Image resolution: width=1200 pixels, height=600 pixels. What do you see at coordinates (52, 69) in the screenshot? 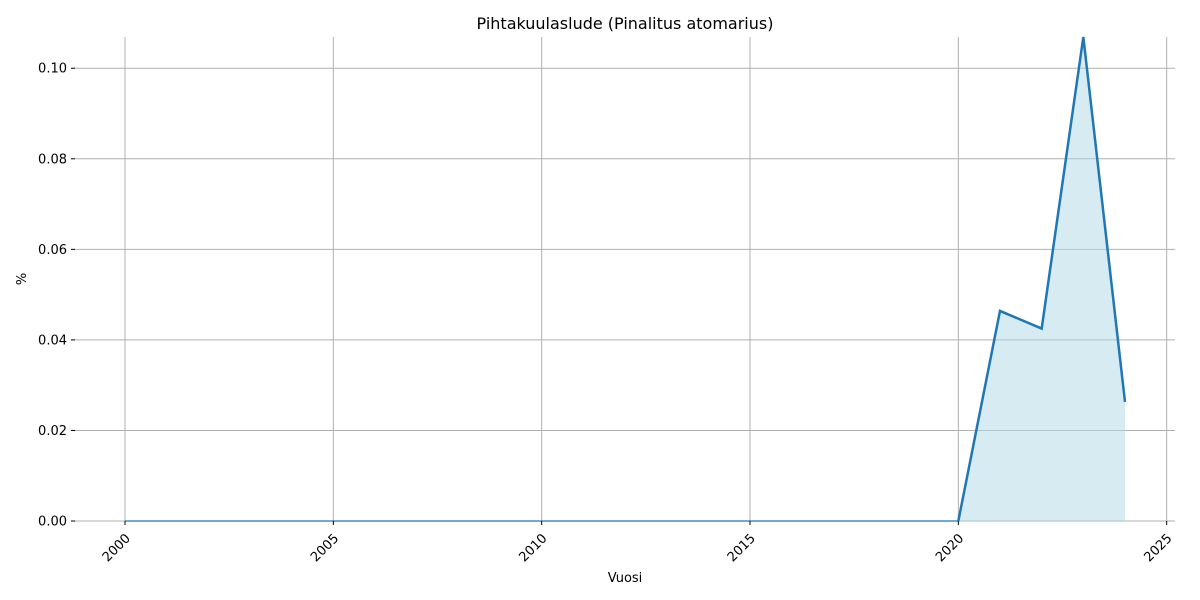
I see `y-tick-label: 0.10` at bounding box center [52, 69].